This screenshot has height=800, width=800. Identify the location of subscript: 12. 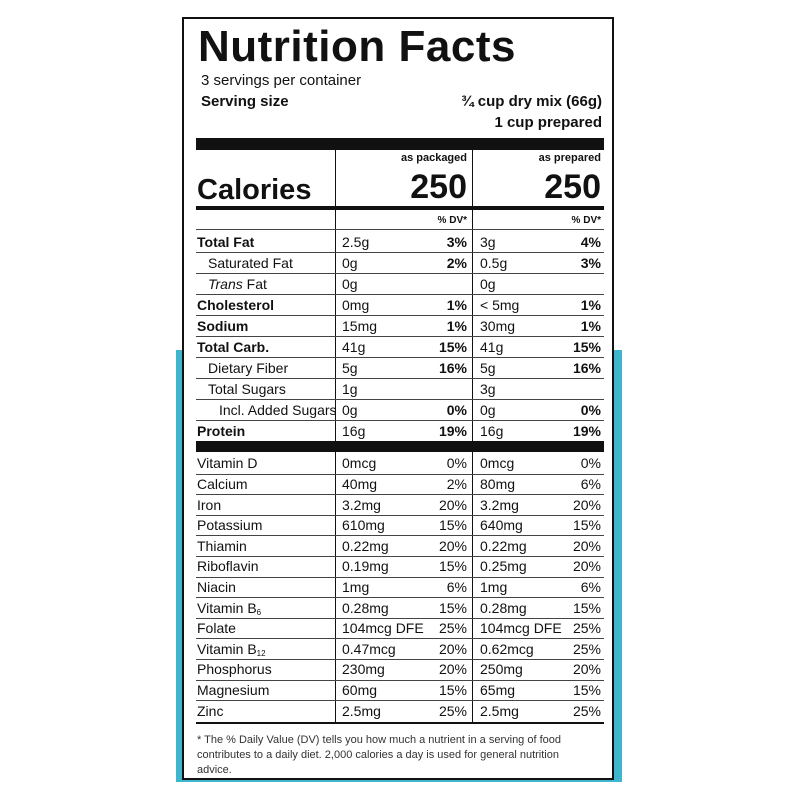
(261, 653).